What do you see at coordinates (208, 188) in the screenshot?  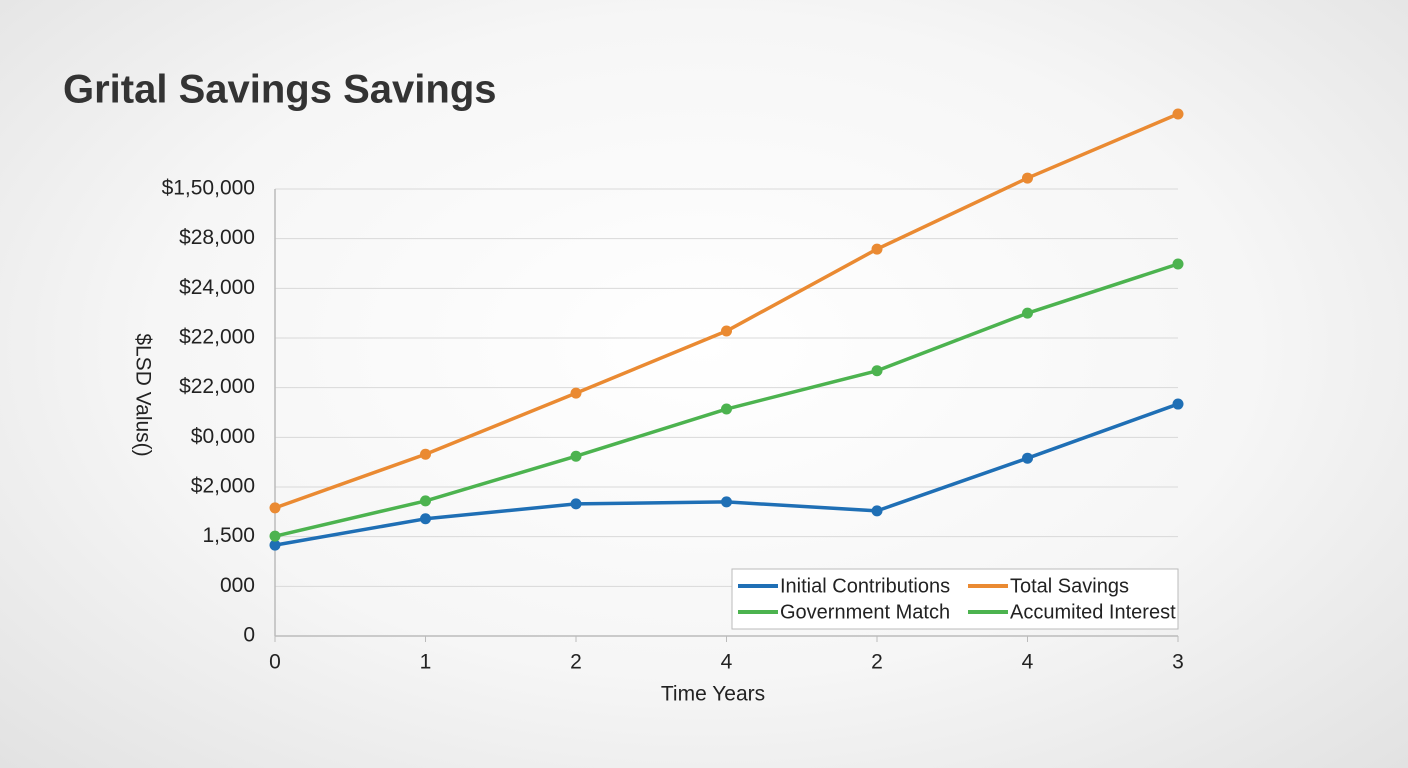 I see `y-tick-label: $1,50,000` at bounding box center [208, 188].